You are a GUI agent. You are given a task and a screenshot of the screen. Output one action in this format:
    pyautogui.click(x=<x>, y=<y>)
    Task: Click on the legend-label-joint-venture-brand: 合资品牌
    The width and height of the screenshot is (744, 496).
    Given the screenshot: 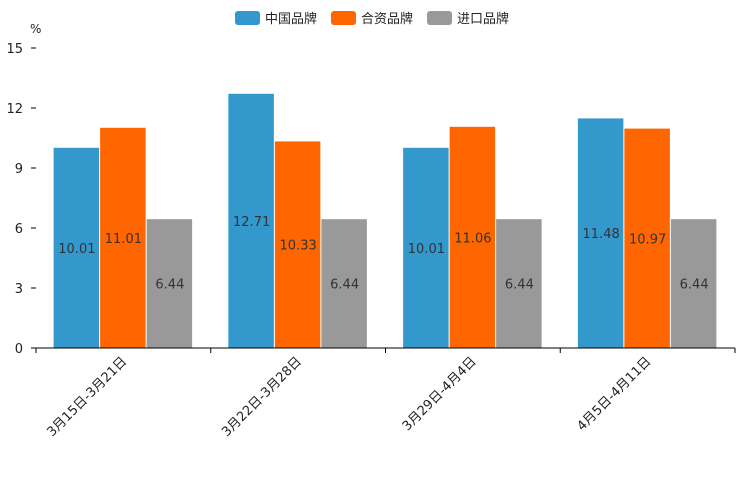 What is the action you would take?
    pyautogui.click(x=386, y=19)
    